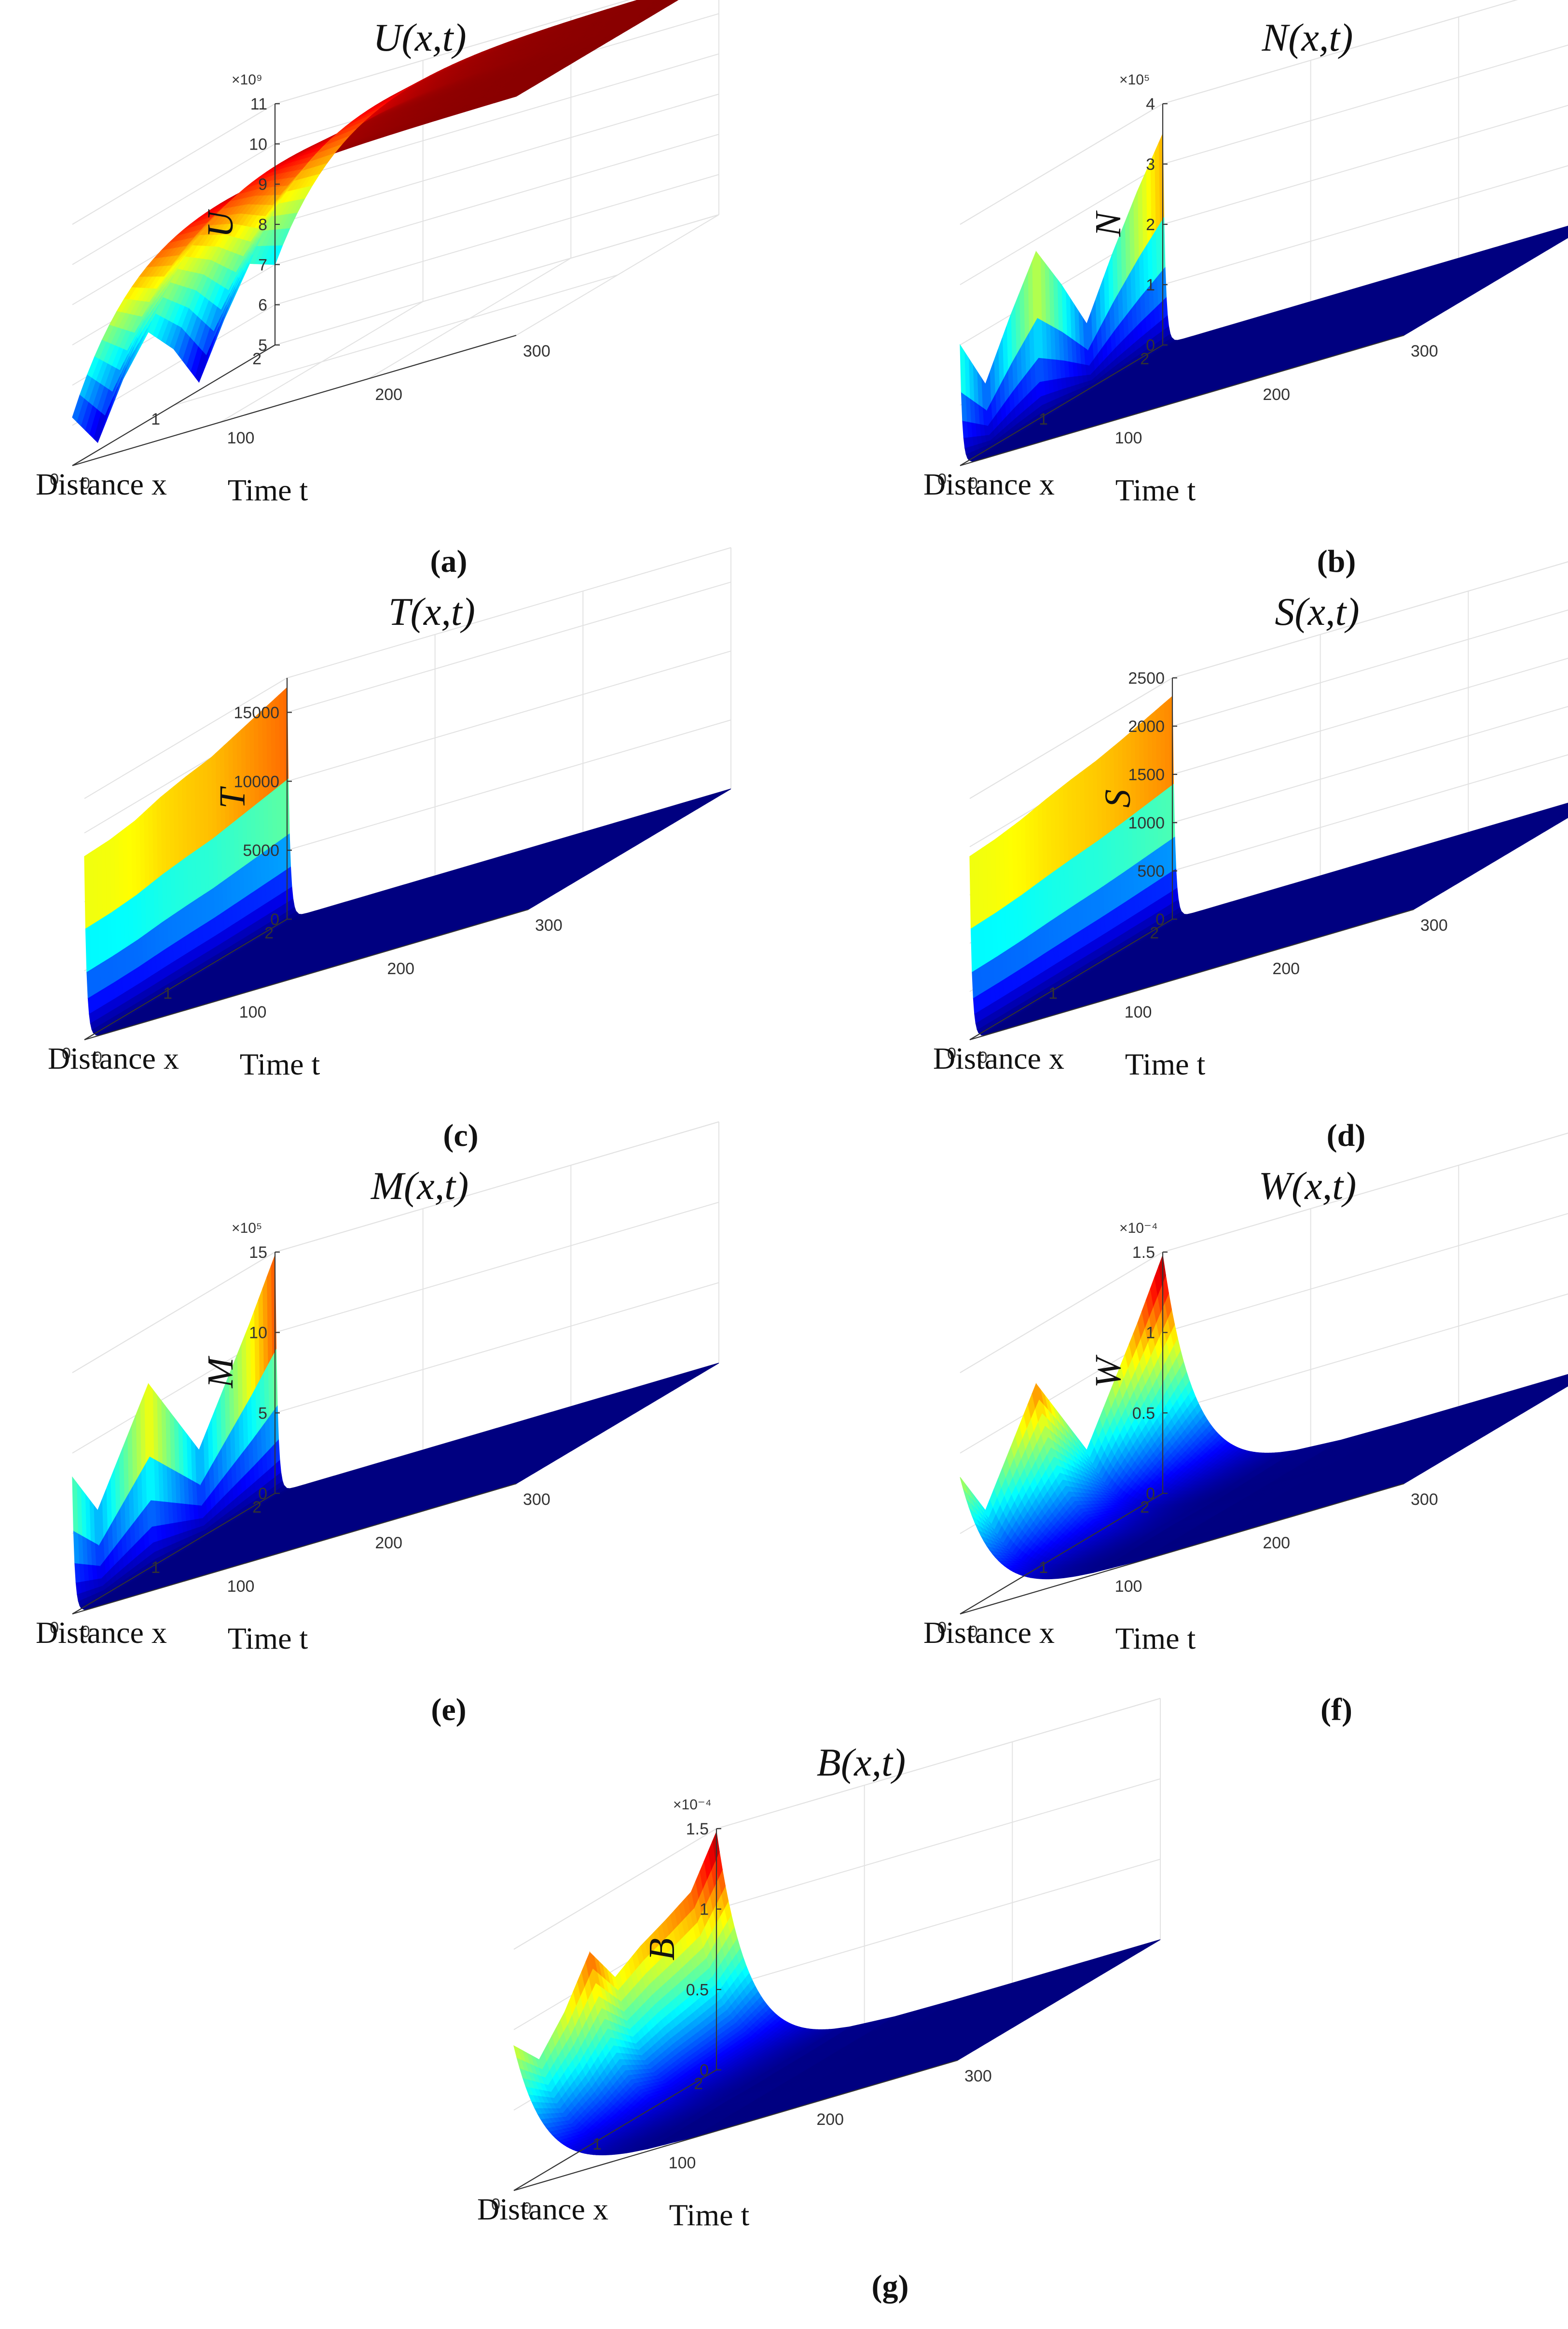  What do you see at coordinates (1336, 561) in the screenshot?
I see `panel-caption: (b)` at bounding box center [1336, 561].